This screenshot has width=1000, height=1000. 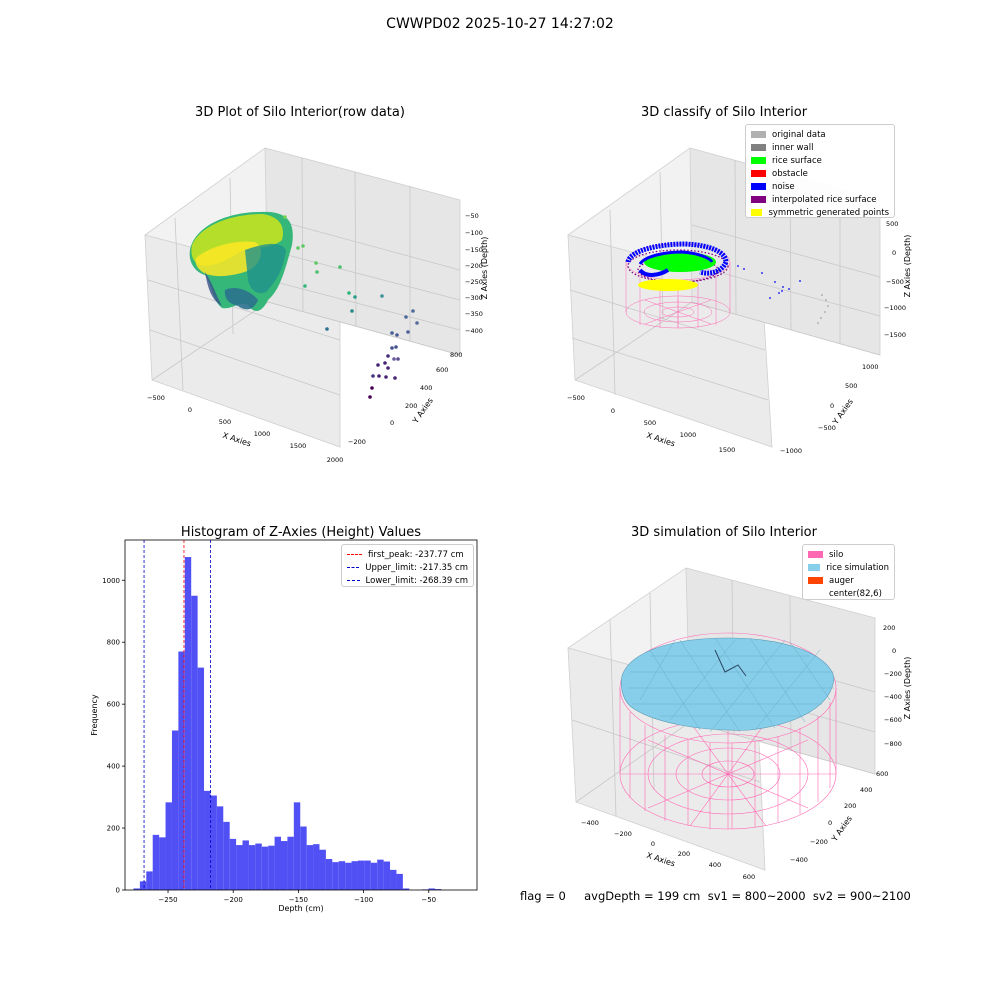 I want to click on raw-plot-axes-box, so click(x=302, y=297).